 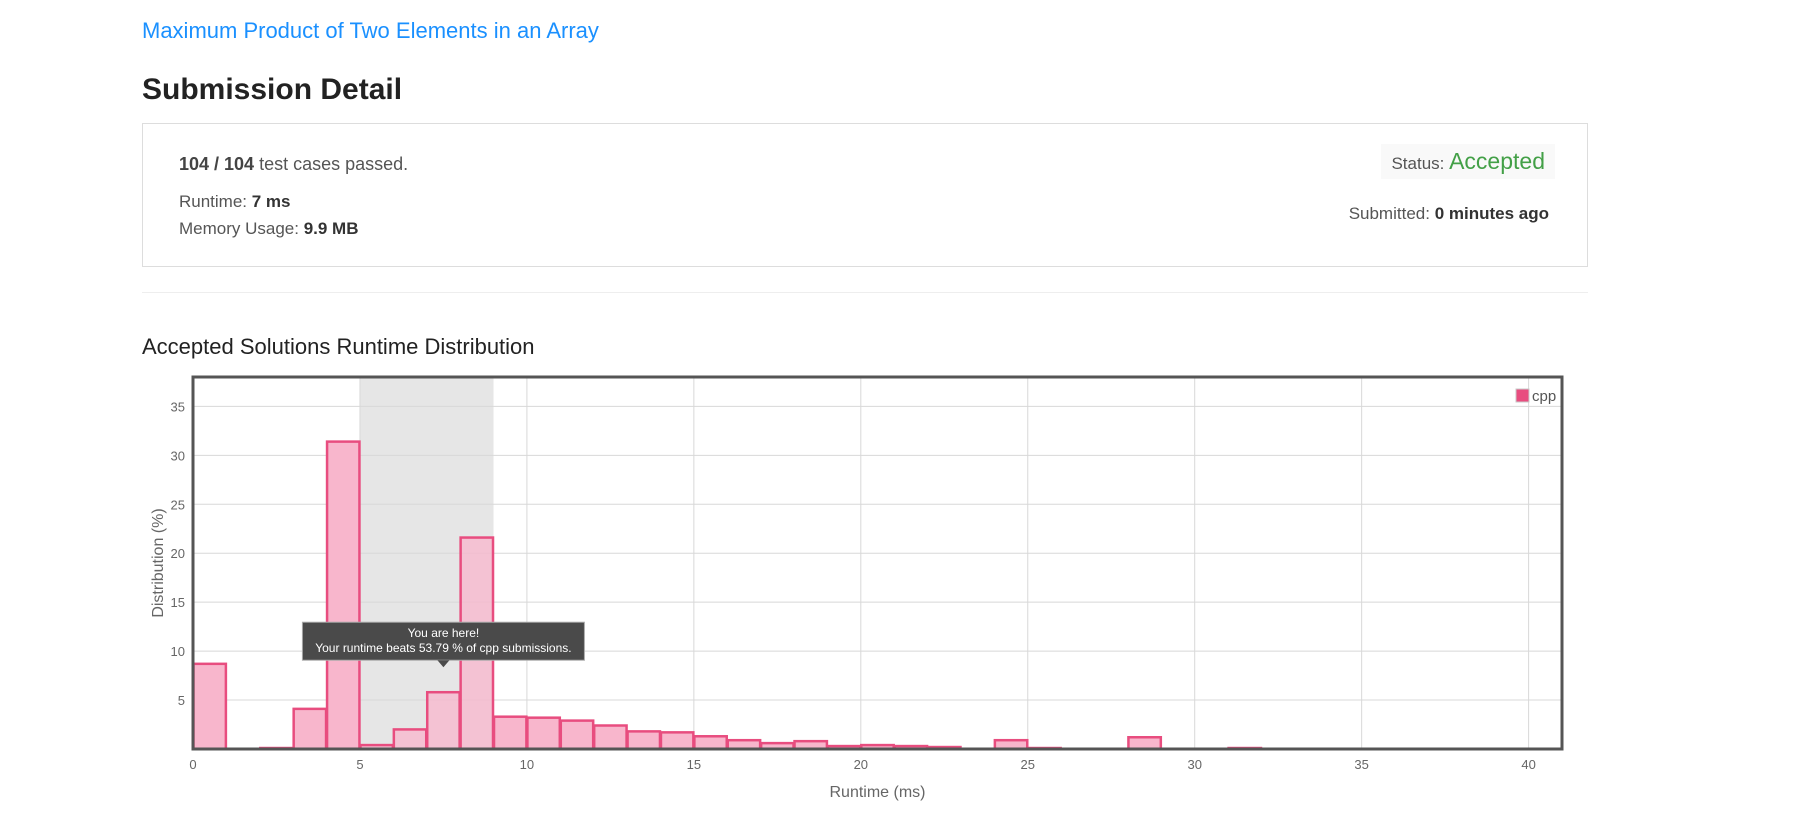 I want to click on y-tick-label: 20, so click(x=178, y=553).